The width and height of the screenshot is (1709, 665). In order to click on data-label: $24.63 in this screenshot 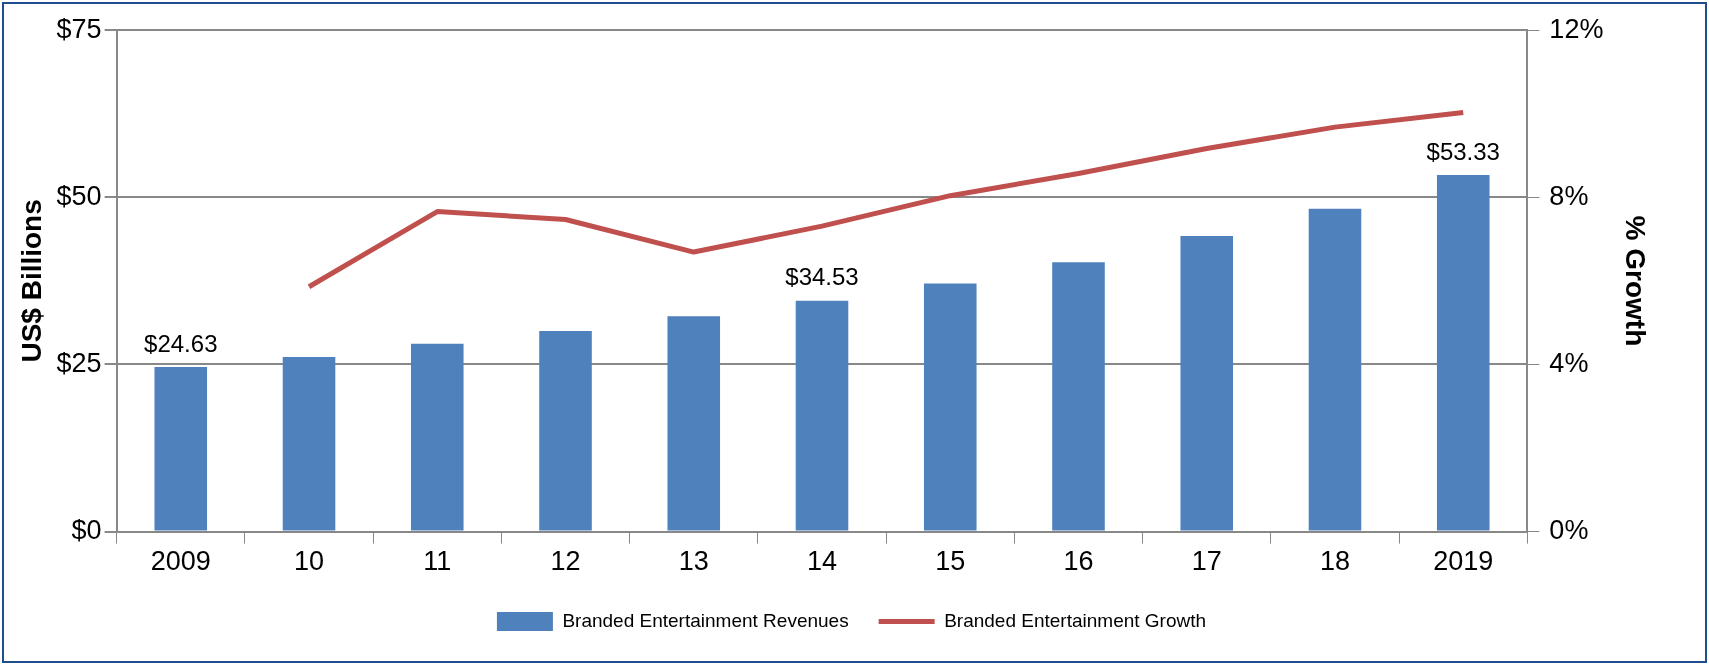, I will do `click(181, 343)`.